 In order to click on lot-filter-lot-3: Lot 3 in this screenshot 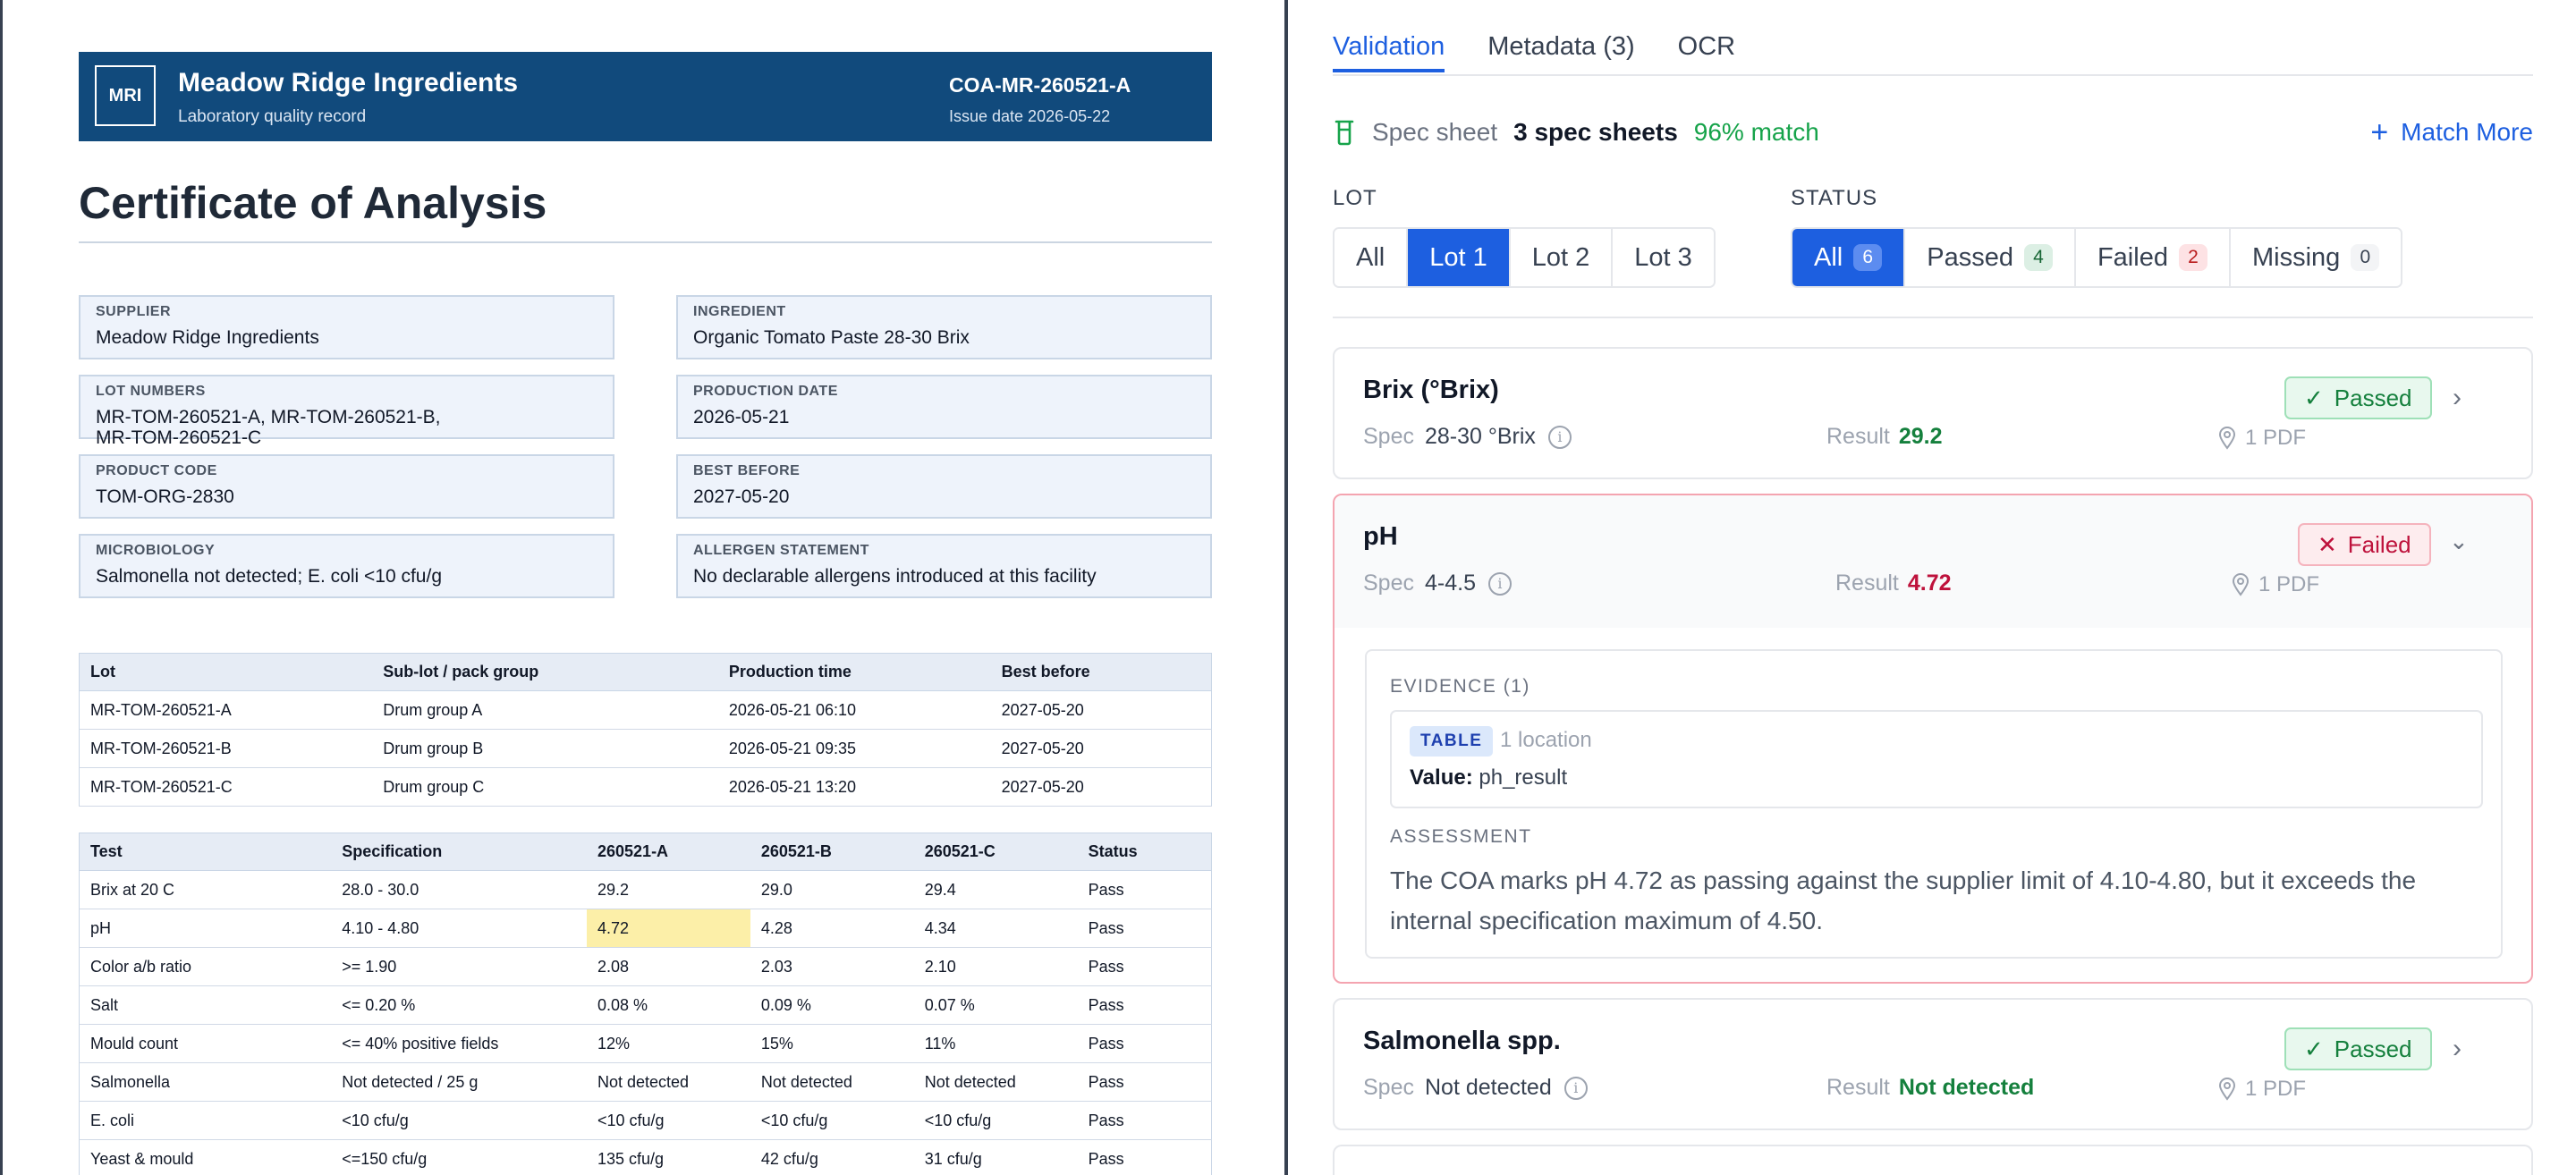, I will do `click(1663, 257)`.